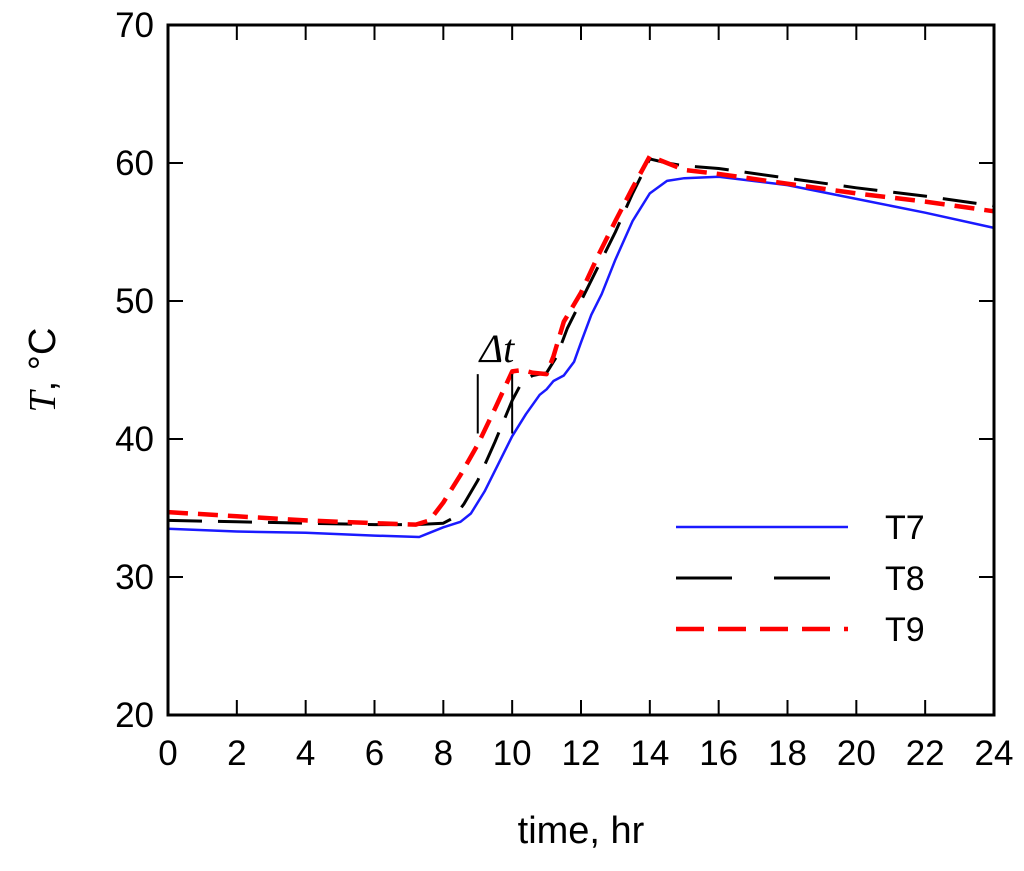  I want to click on x-tick-label: 8, so click(443, 753).